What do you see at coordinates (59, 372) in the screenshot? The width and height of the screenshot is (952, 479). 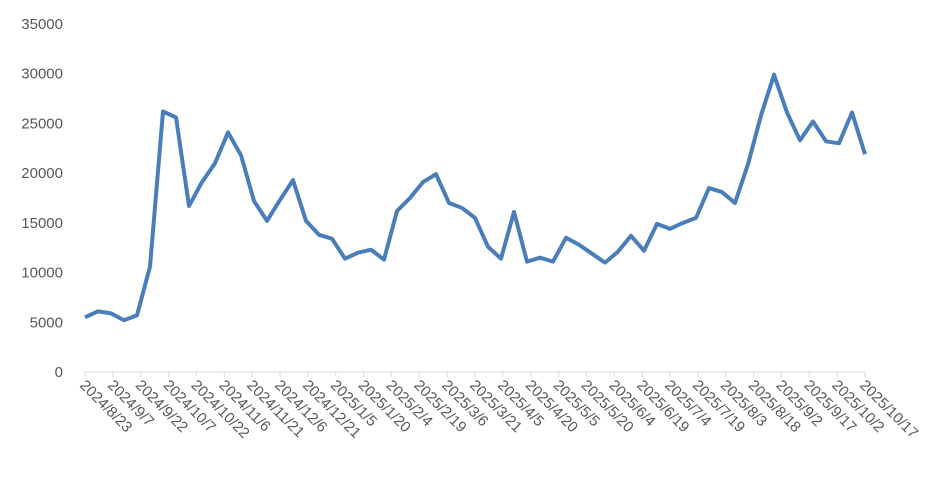 I see `y-tick-label: 0` at bounding box center [59, 372].